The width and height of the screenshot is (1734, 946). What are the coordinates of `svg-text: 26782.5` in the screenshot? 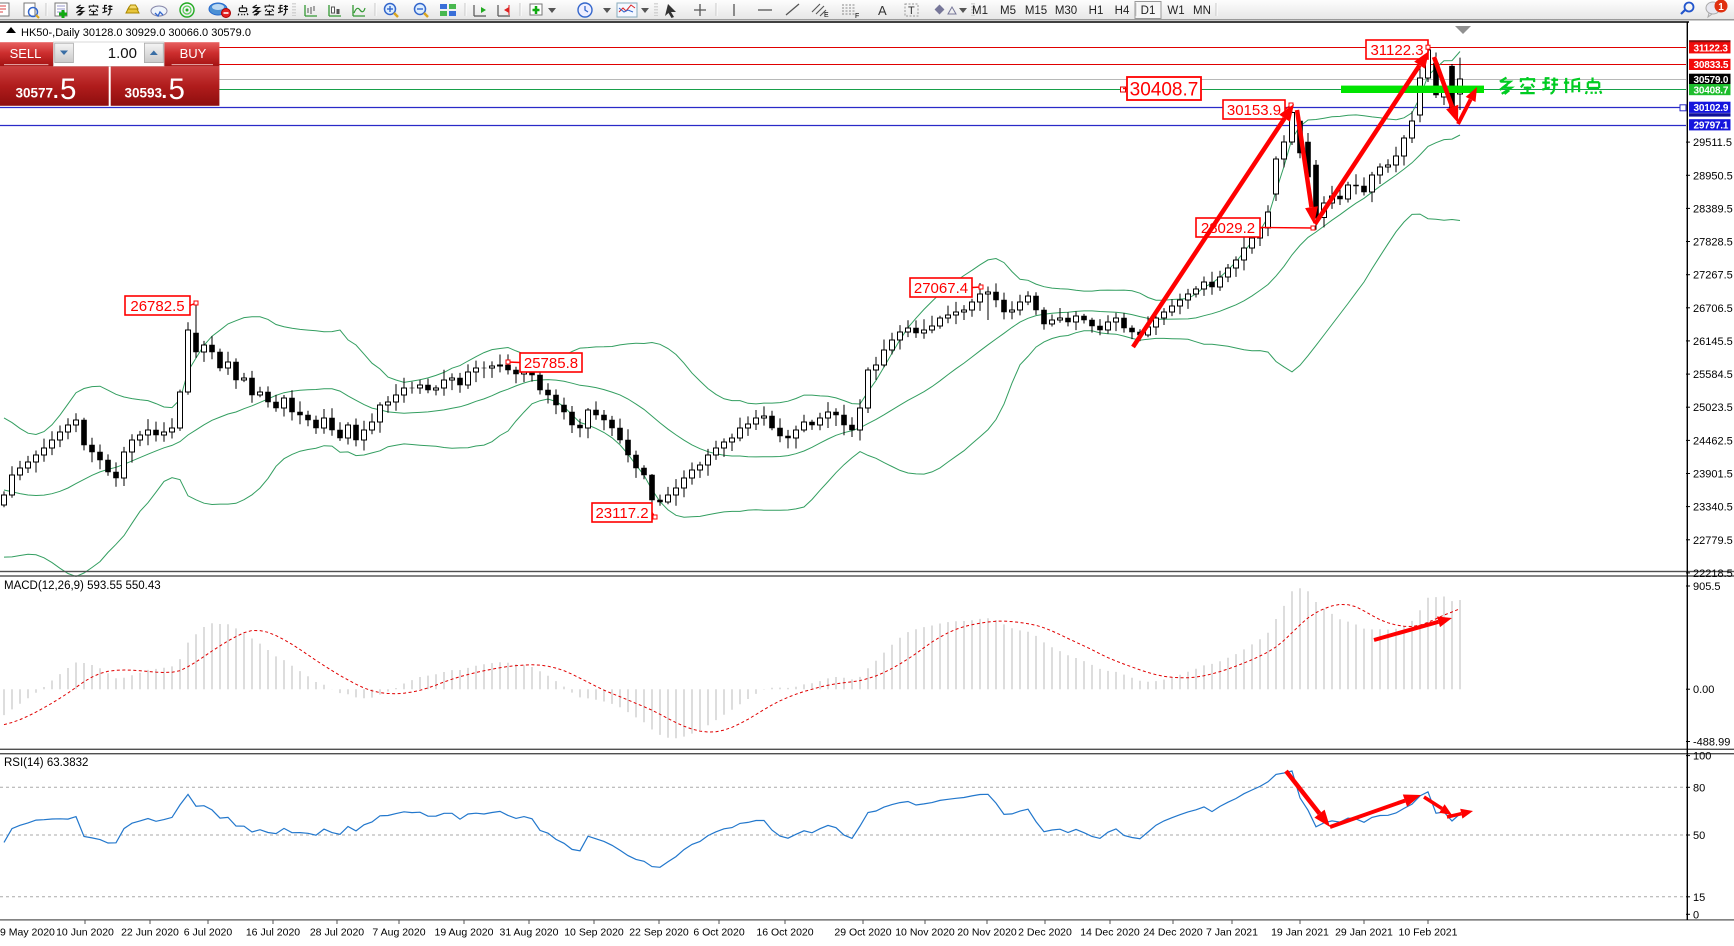 It's located at (157, 306).